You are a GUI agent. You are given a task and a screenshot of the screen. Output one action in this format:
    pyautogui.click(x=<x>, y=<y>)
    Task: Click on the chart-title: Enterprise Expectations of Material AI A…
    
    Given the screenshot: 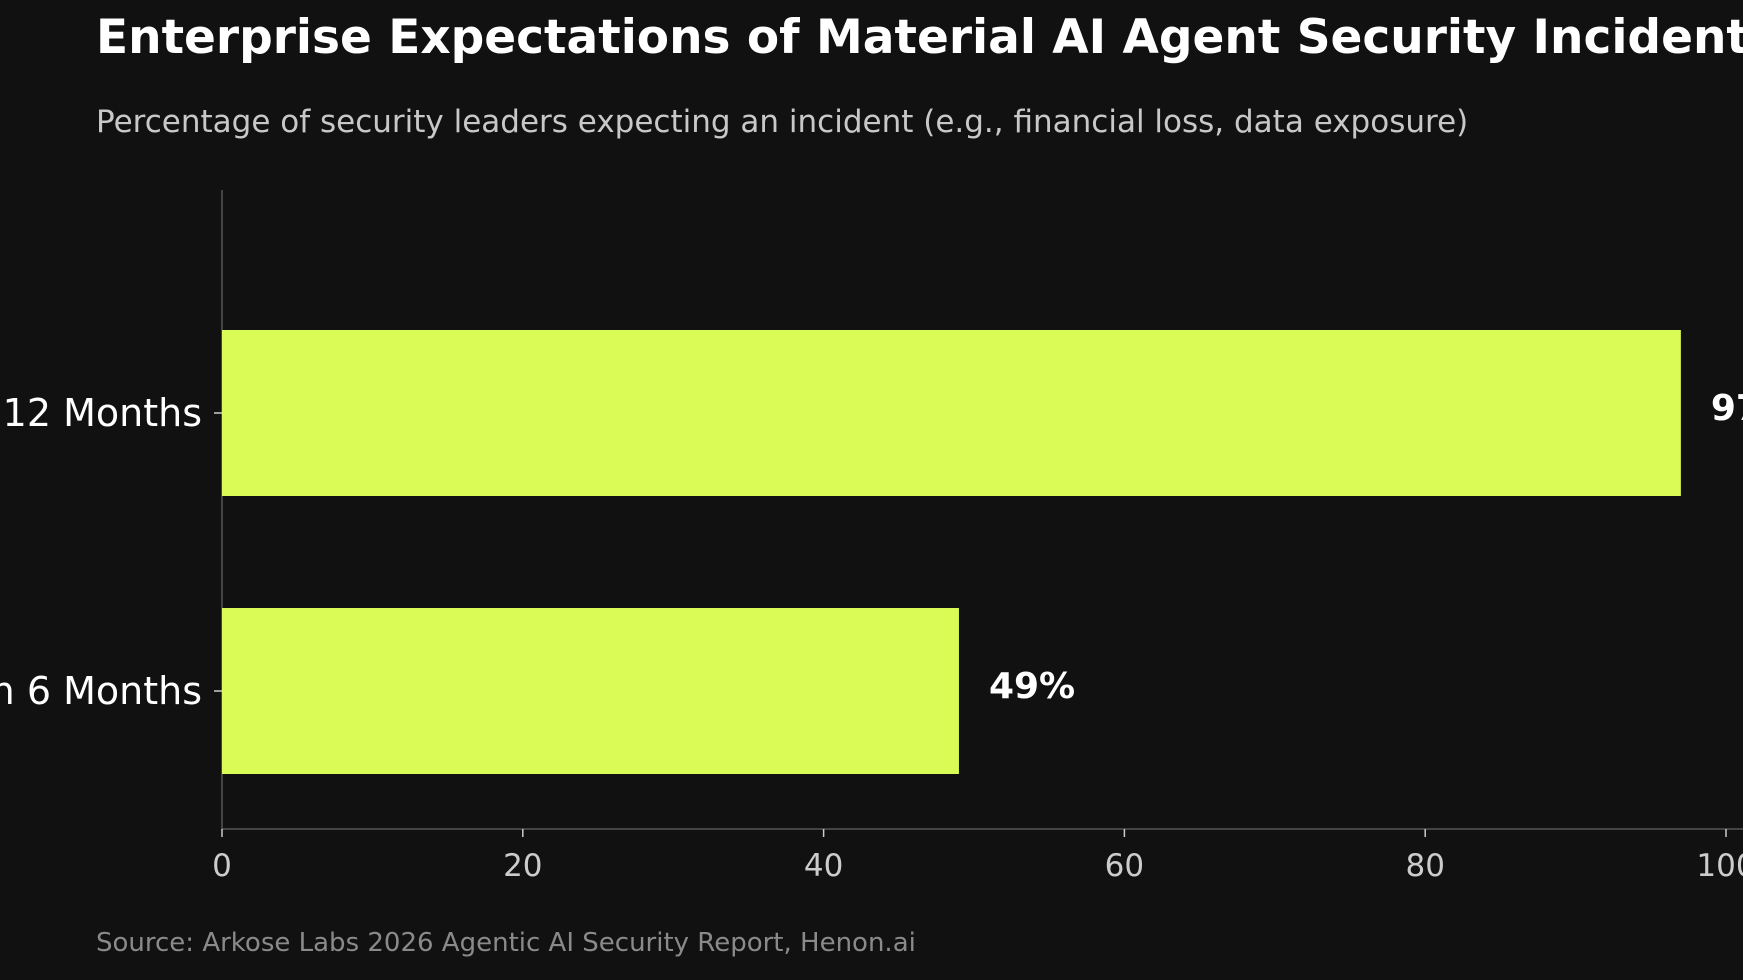 What is the action you would take?
    pyautogui.click(x=919, y=37)
    